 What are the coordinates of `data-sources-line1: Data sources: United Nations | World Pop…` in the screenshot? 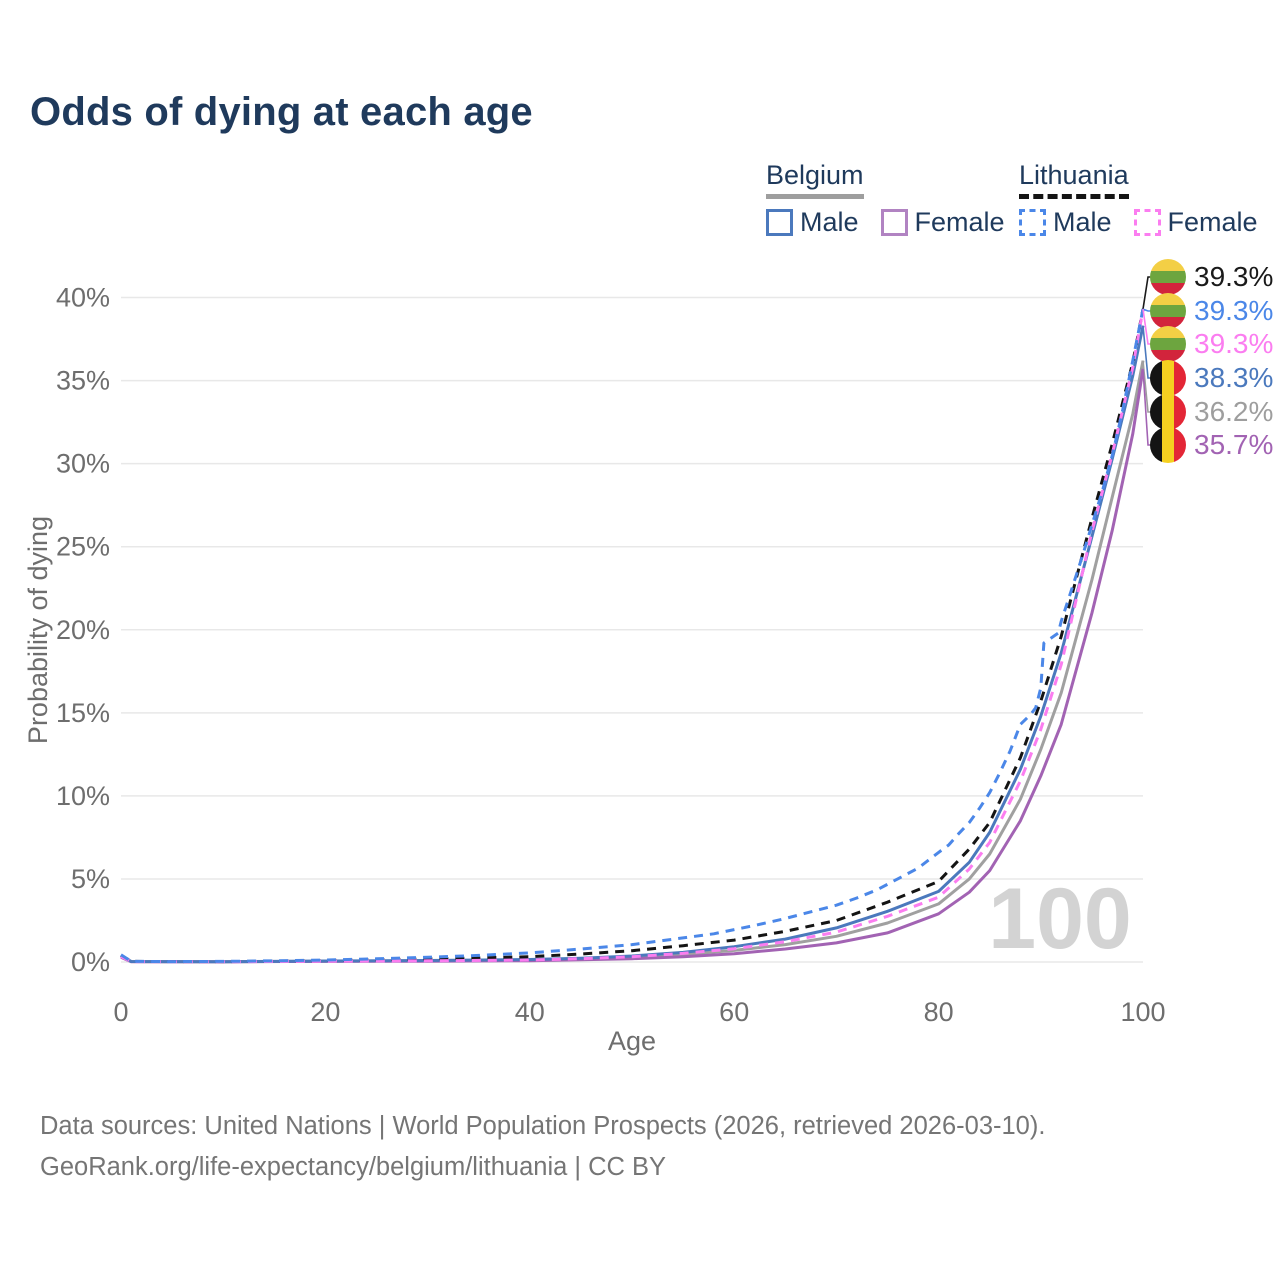 It's located at (543, 1126).